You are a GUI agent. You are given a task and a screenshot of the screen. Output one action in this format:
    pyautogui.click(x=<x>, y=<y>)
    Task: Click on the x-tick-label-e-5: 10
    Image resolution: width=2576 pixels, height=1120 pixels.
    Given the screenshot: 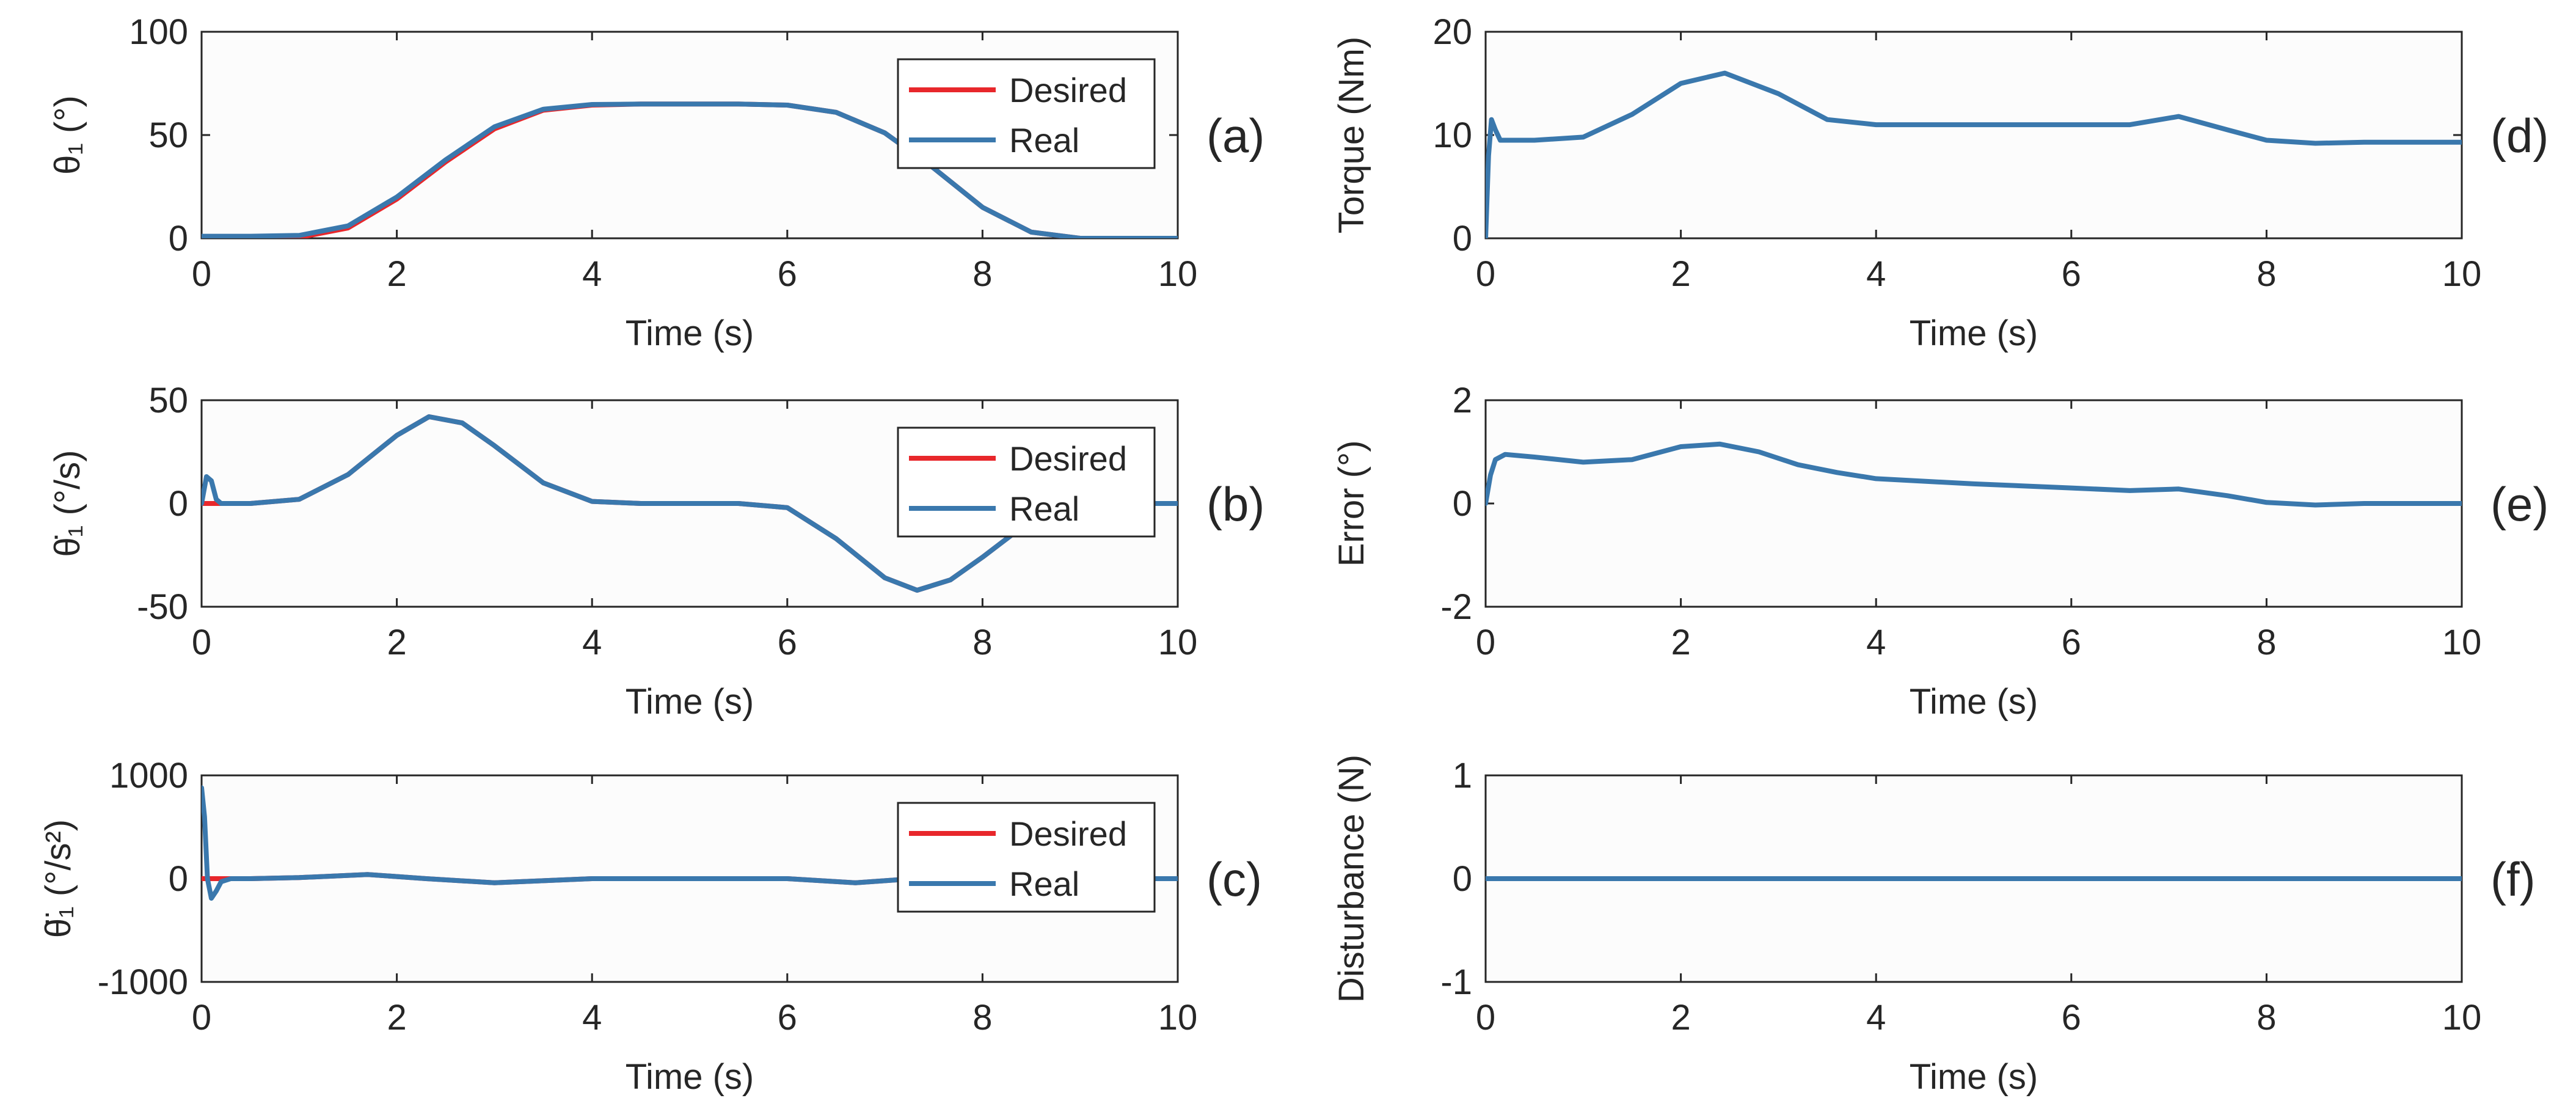 What is the action you would take?
    pyautogui.click(x=2462, y=642)
    